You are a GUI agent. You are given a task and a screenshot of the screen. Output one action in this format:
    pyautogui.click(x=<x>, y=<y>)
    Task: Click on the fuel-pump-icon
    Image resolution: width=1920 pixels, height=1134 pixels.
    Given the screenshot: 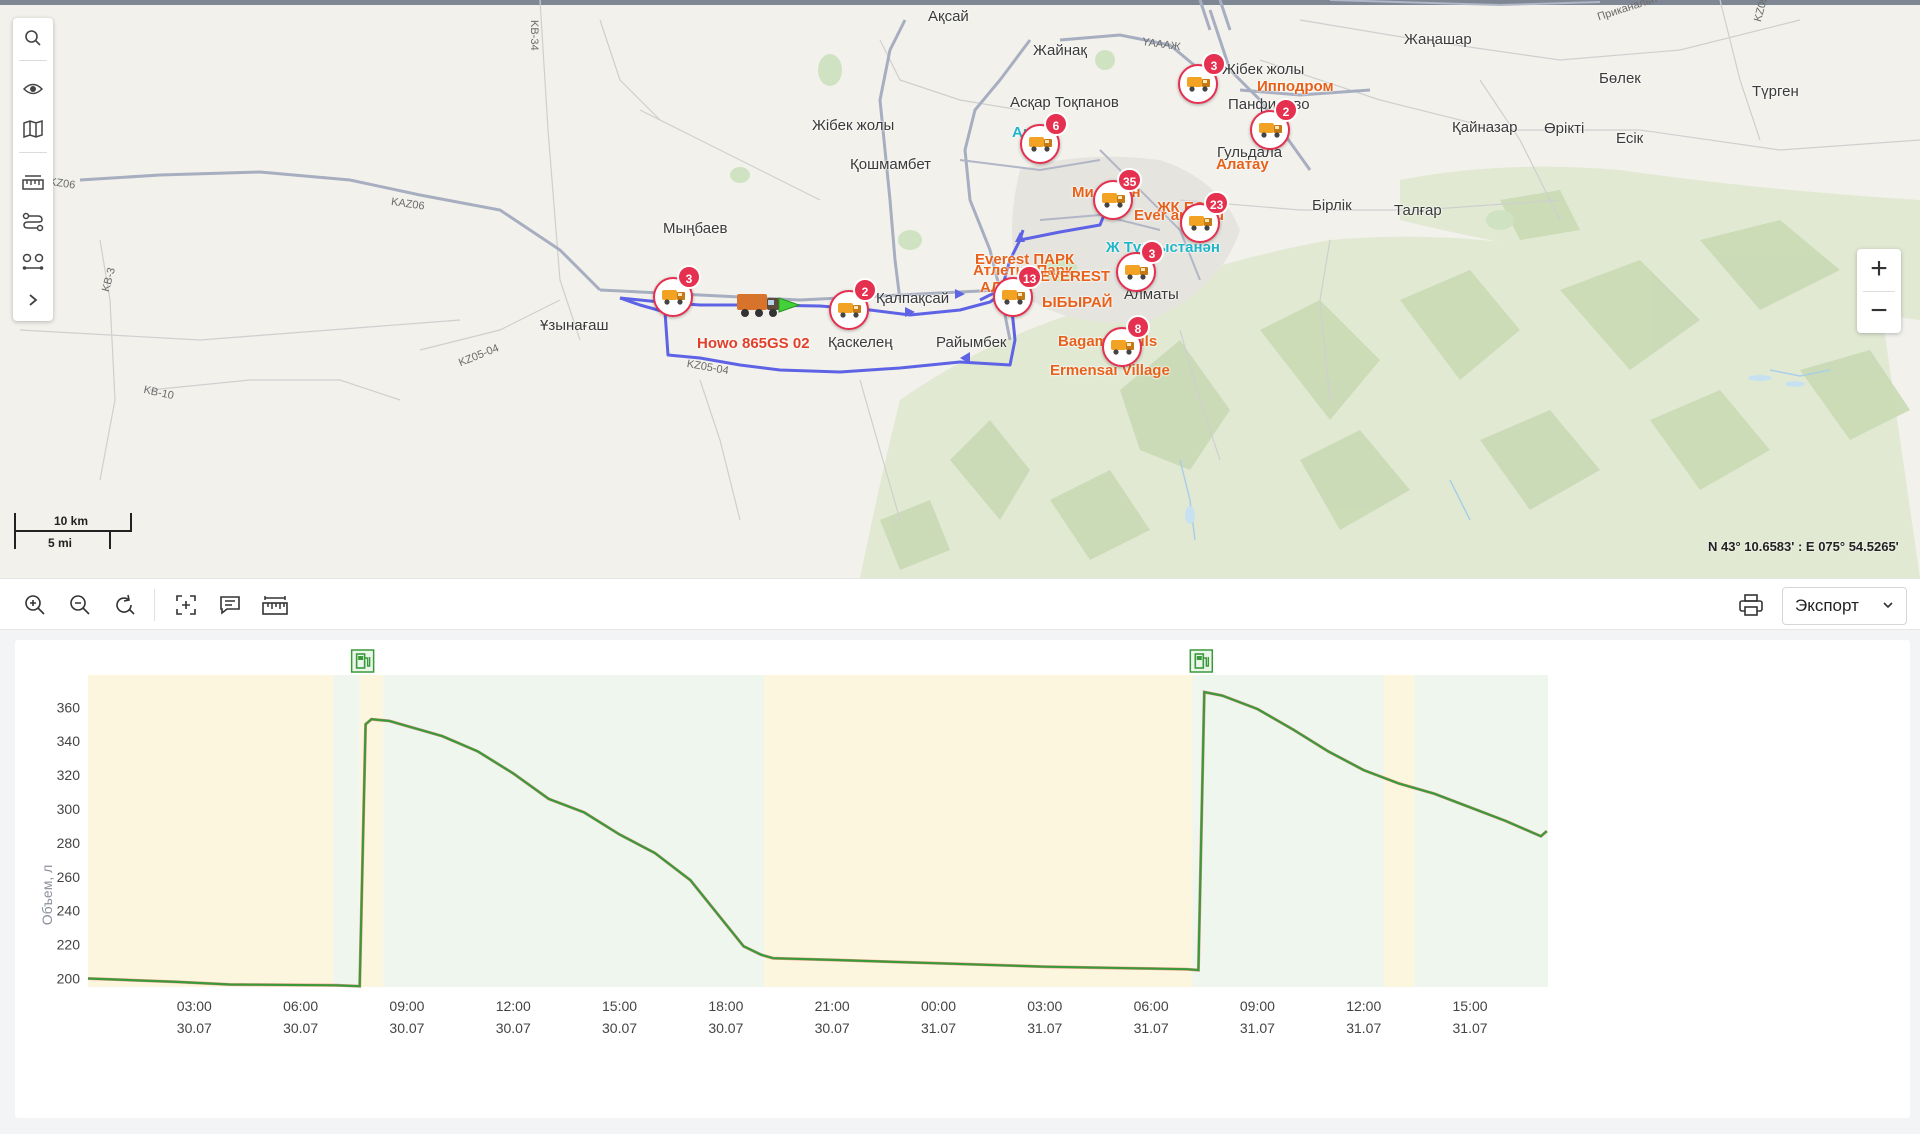 What is the action you would take?
    pyautogui.click(x=1201, y=661)
    